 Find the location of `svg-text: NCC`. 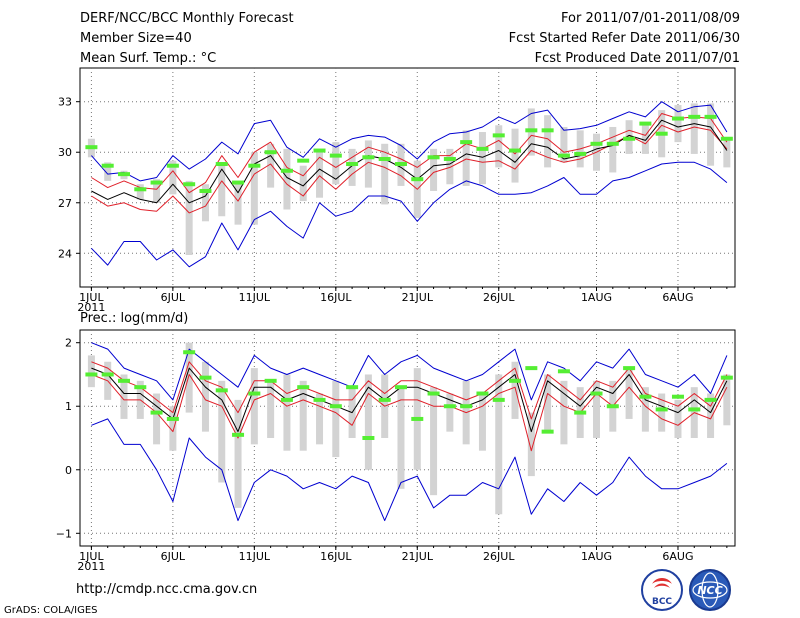

svg-text: NCC is located at coordinates (709, 590).